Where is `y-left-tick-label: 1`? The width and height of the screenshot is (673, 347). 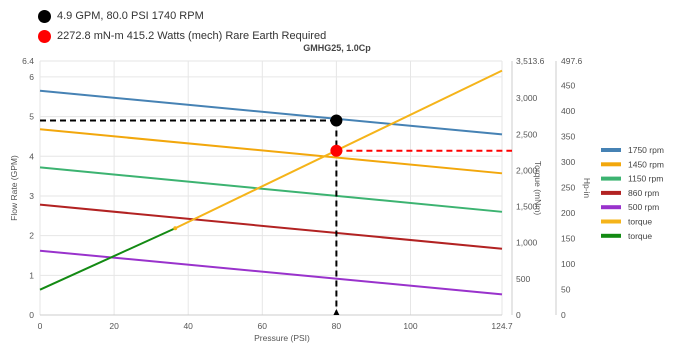 y-left-tick-label: 1 is located at coordinates (31, 275).